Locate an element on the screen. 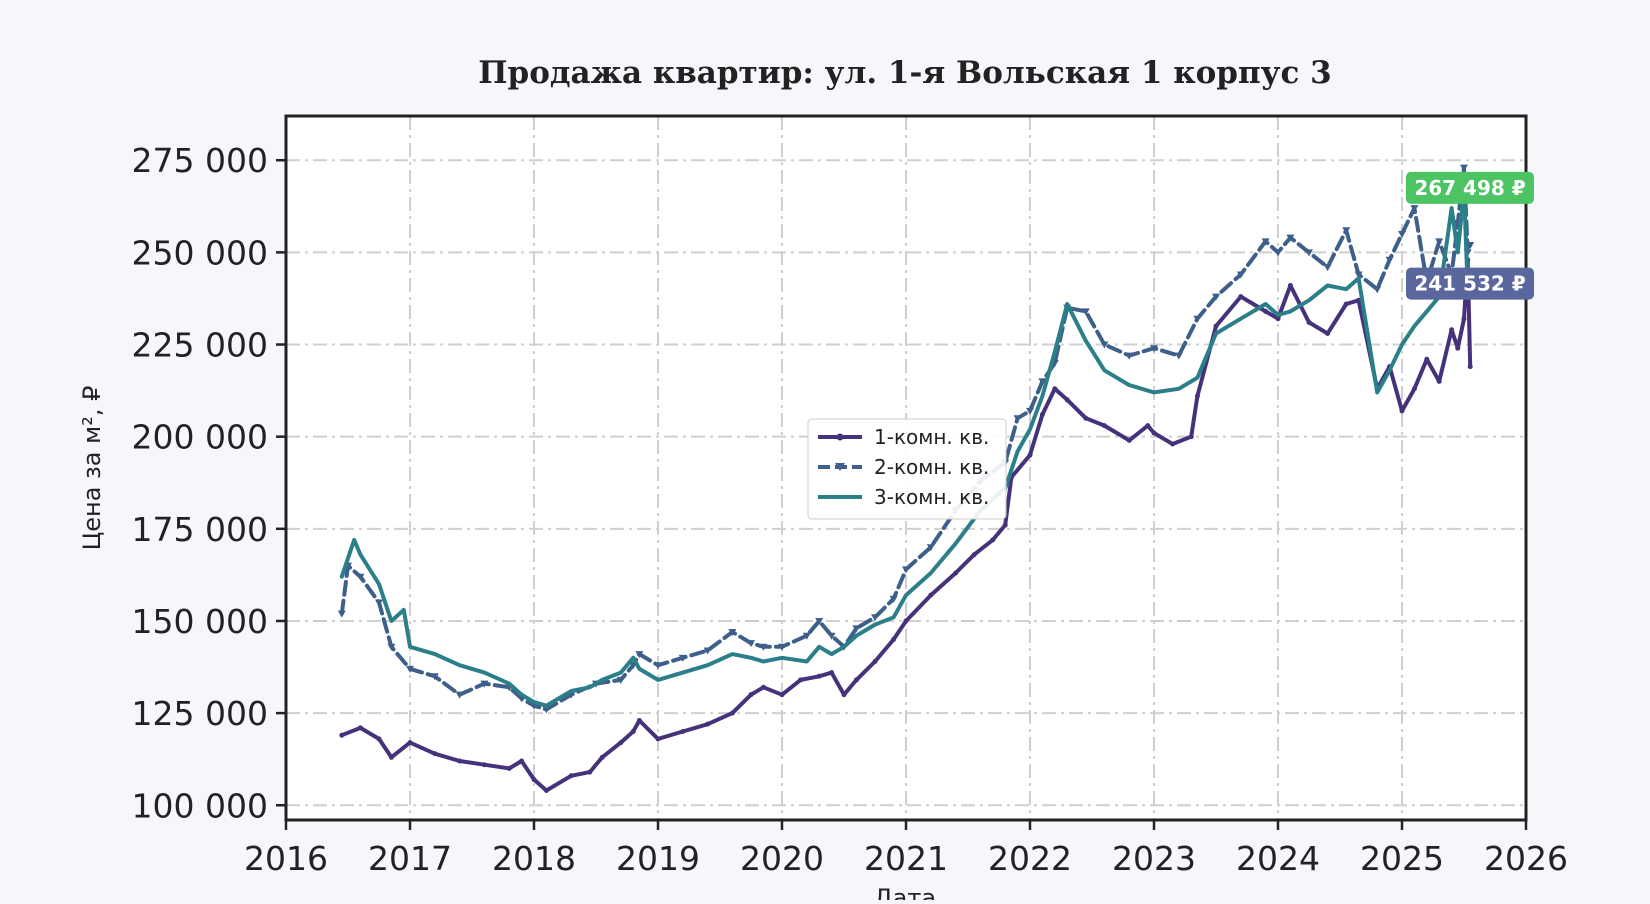  legend-marker-dot is located at coordinates (840, 437).